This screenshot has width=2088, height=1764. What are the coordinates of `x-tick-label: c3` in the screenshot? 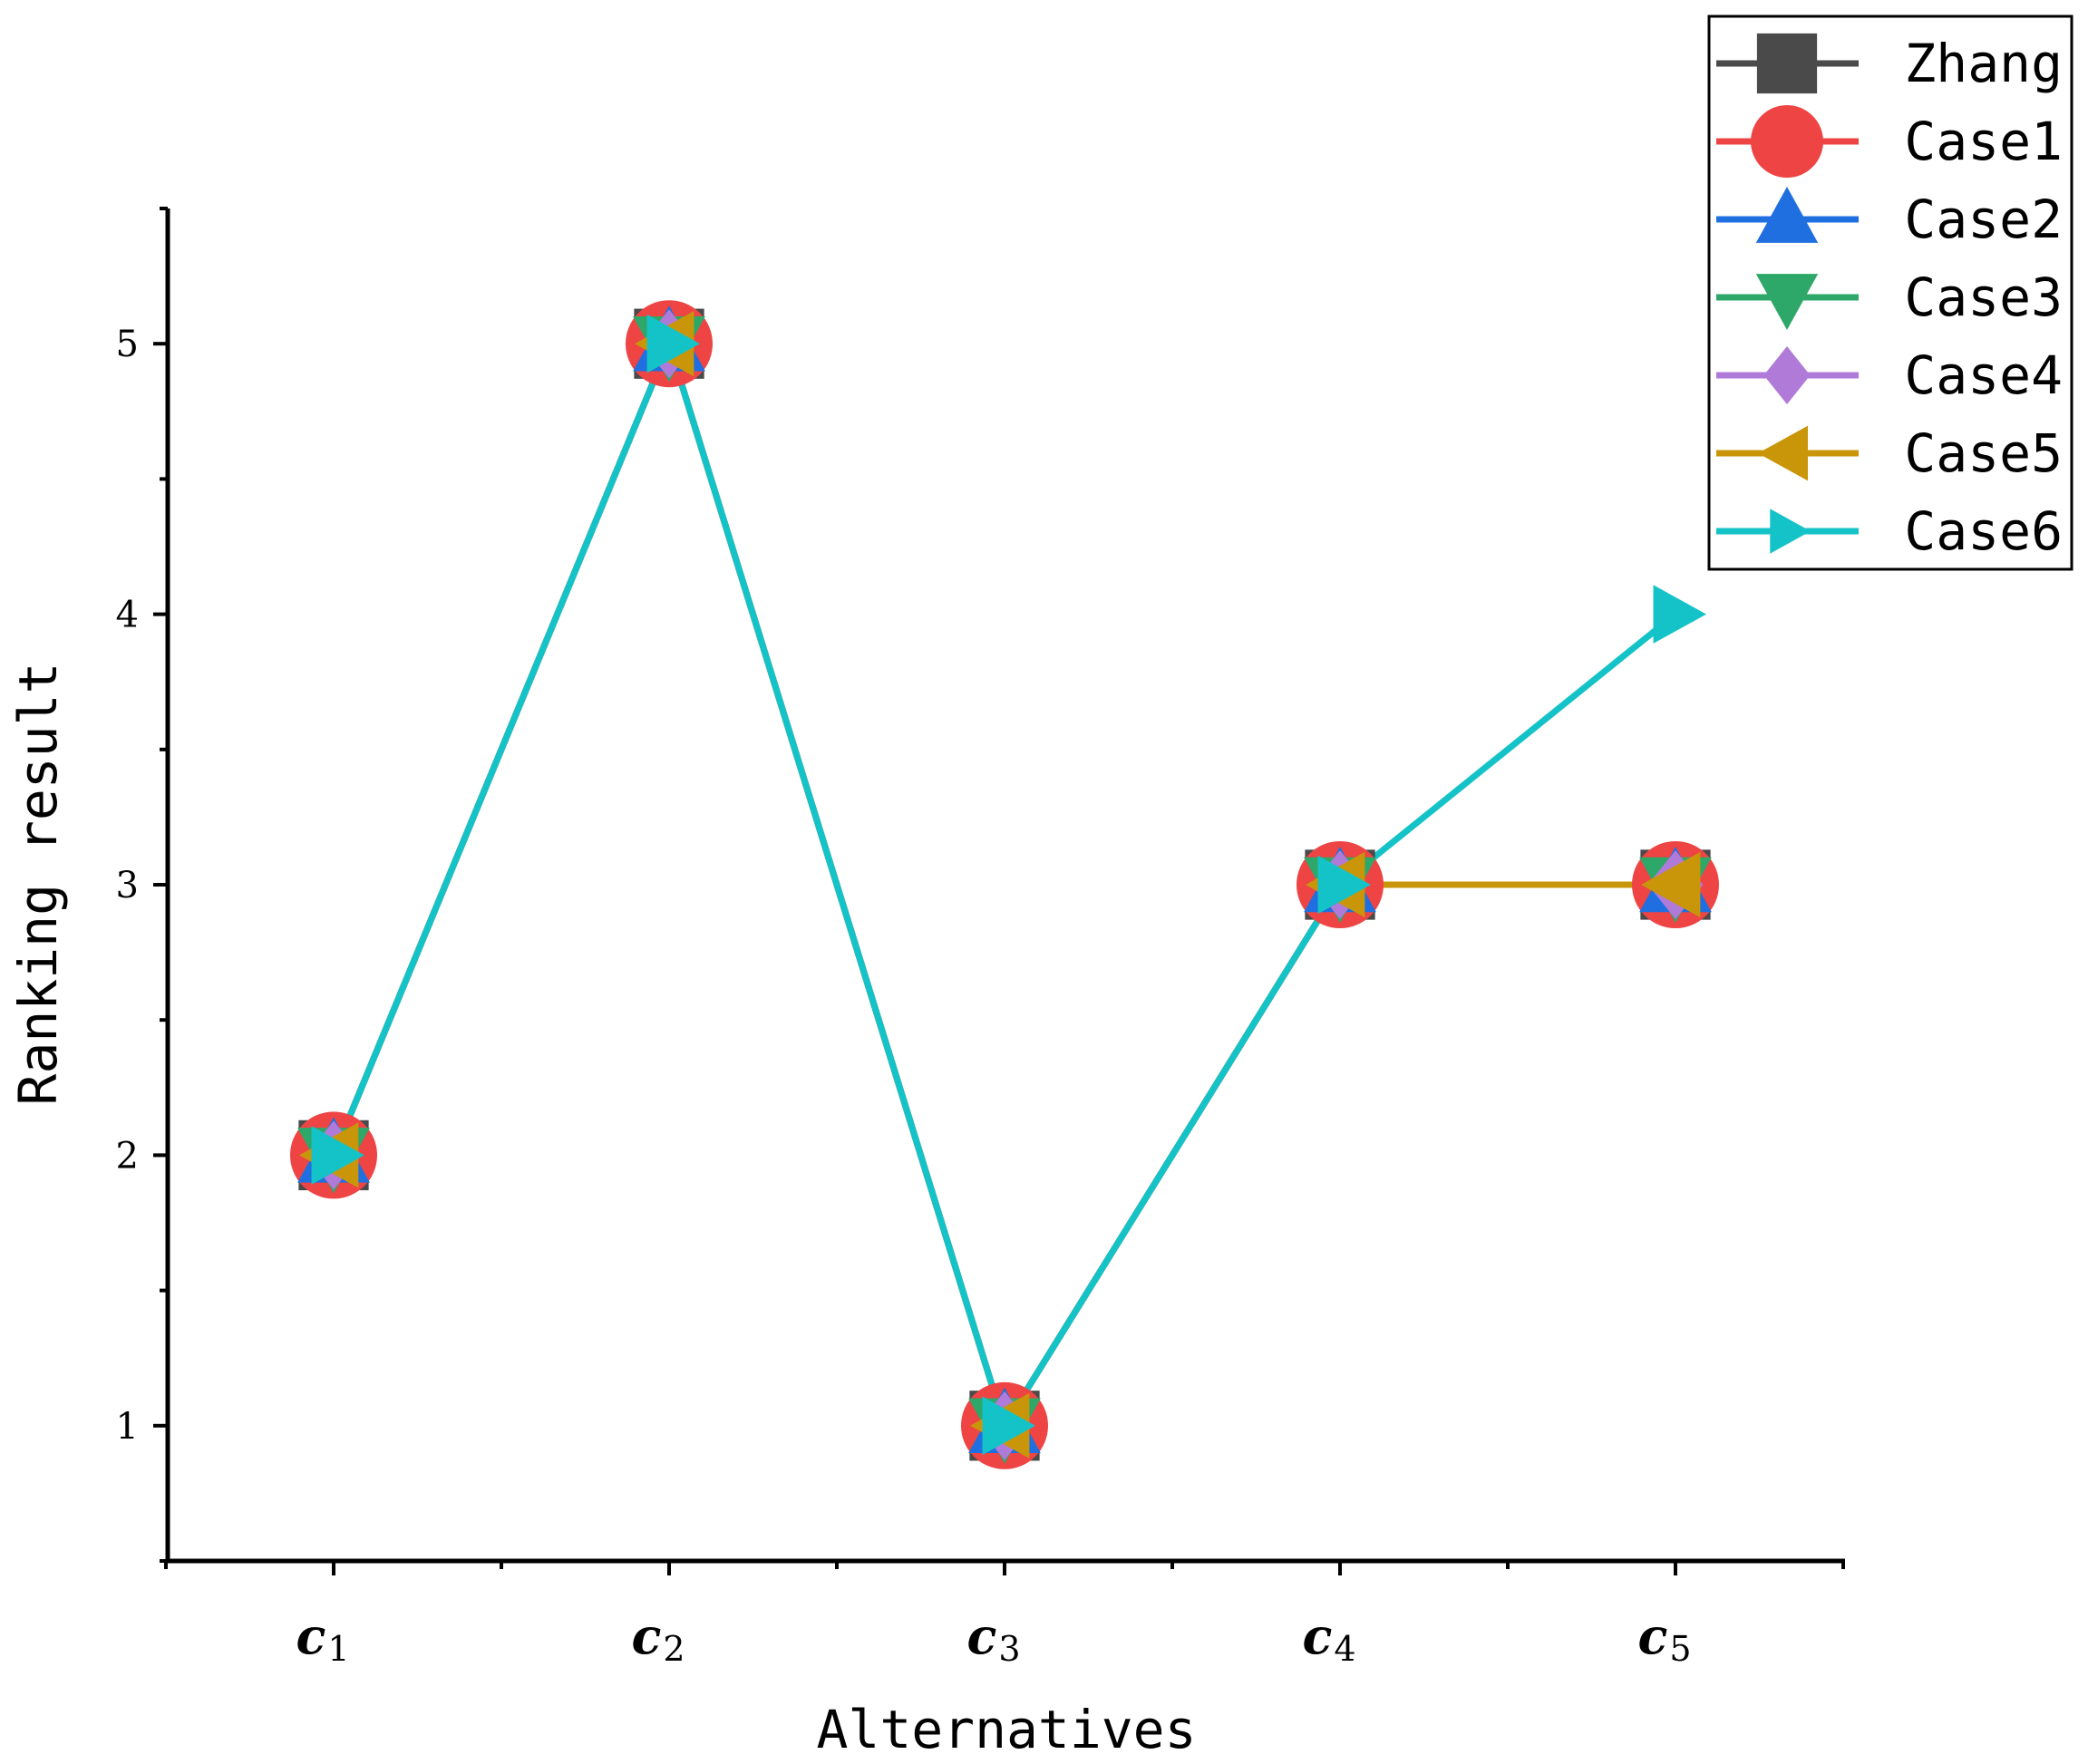 It's located at (993, 1638).